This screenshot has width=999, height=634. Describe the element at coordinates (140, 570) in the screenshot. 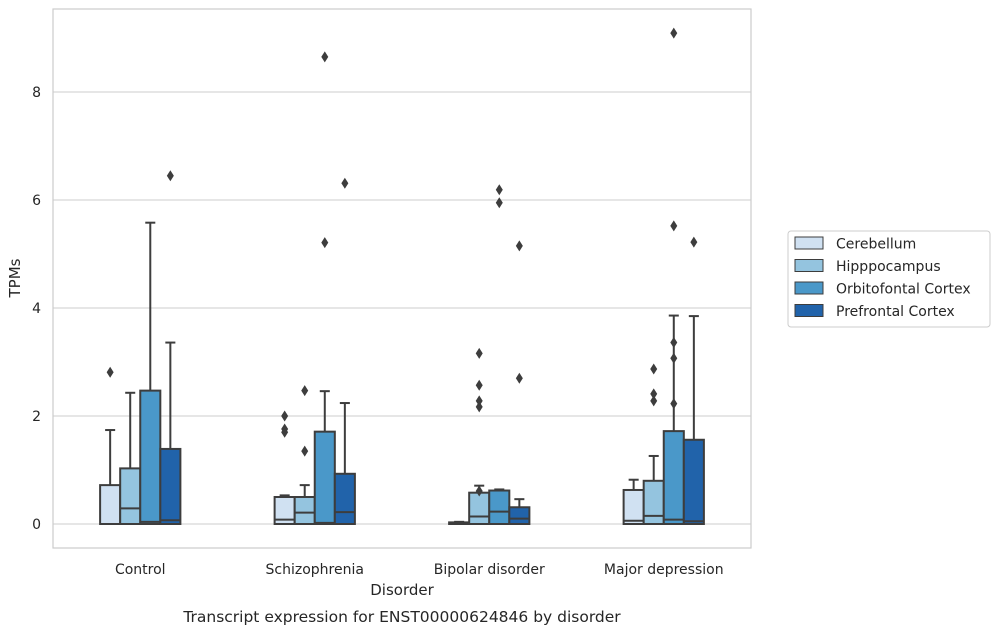

I see `x-tick-label-0: Control` at that location.